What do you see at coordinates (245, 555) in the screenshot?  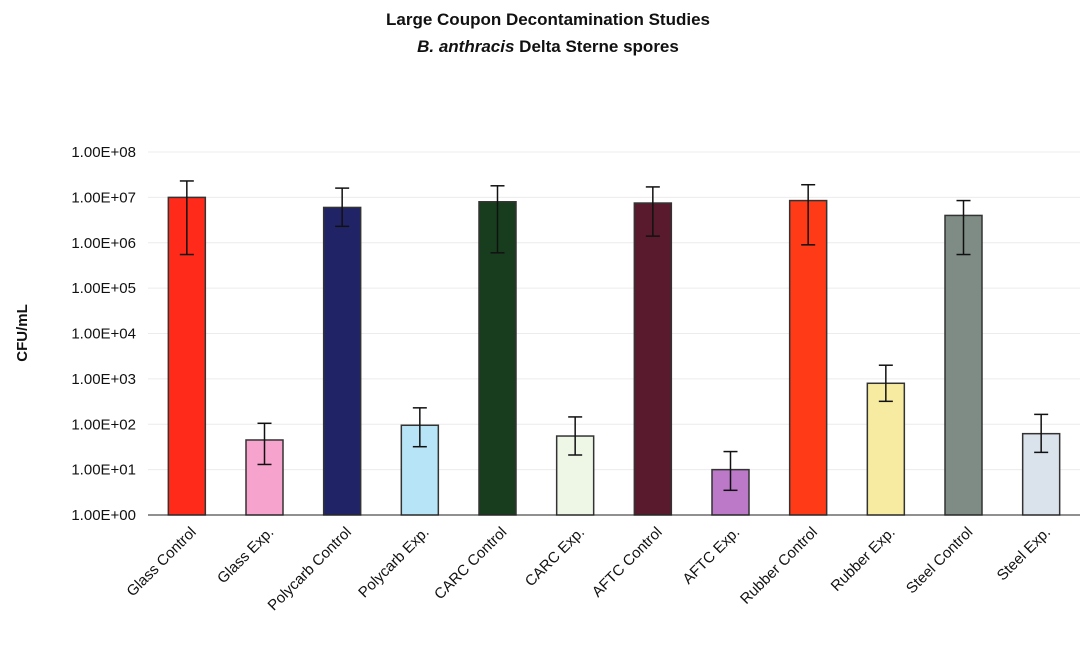 I see `x-category-label: Glass Exp.` at bounding box center [245, 555].